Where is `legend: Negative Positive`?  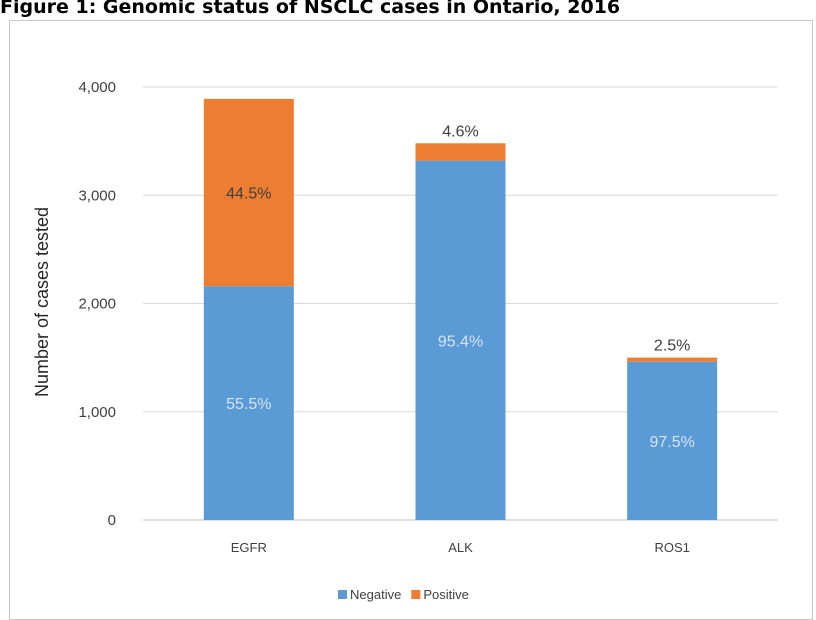
legend: Negative Positive is located at coordinates (403, 594).